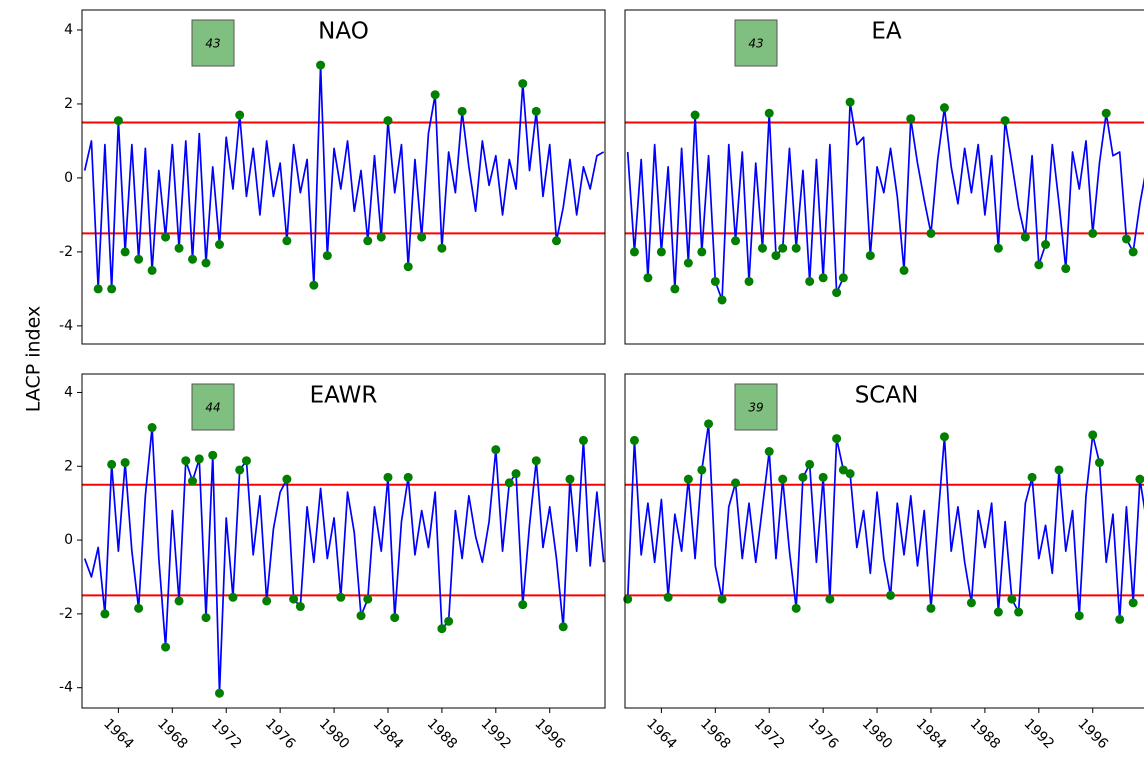  Describe the element at coordinates (887, 396) in the screenshot. I see `panel-title: SCAN` at that location.